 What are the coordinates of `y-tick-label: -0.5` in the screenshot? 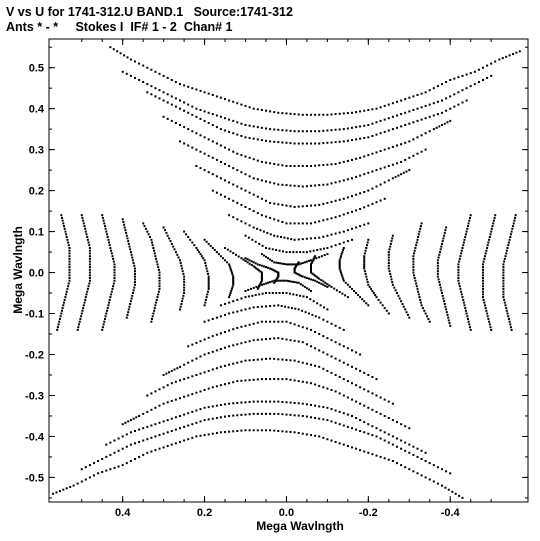 It's located at (34, 478).